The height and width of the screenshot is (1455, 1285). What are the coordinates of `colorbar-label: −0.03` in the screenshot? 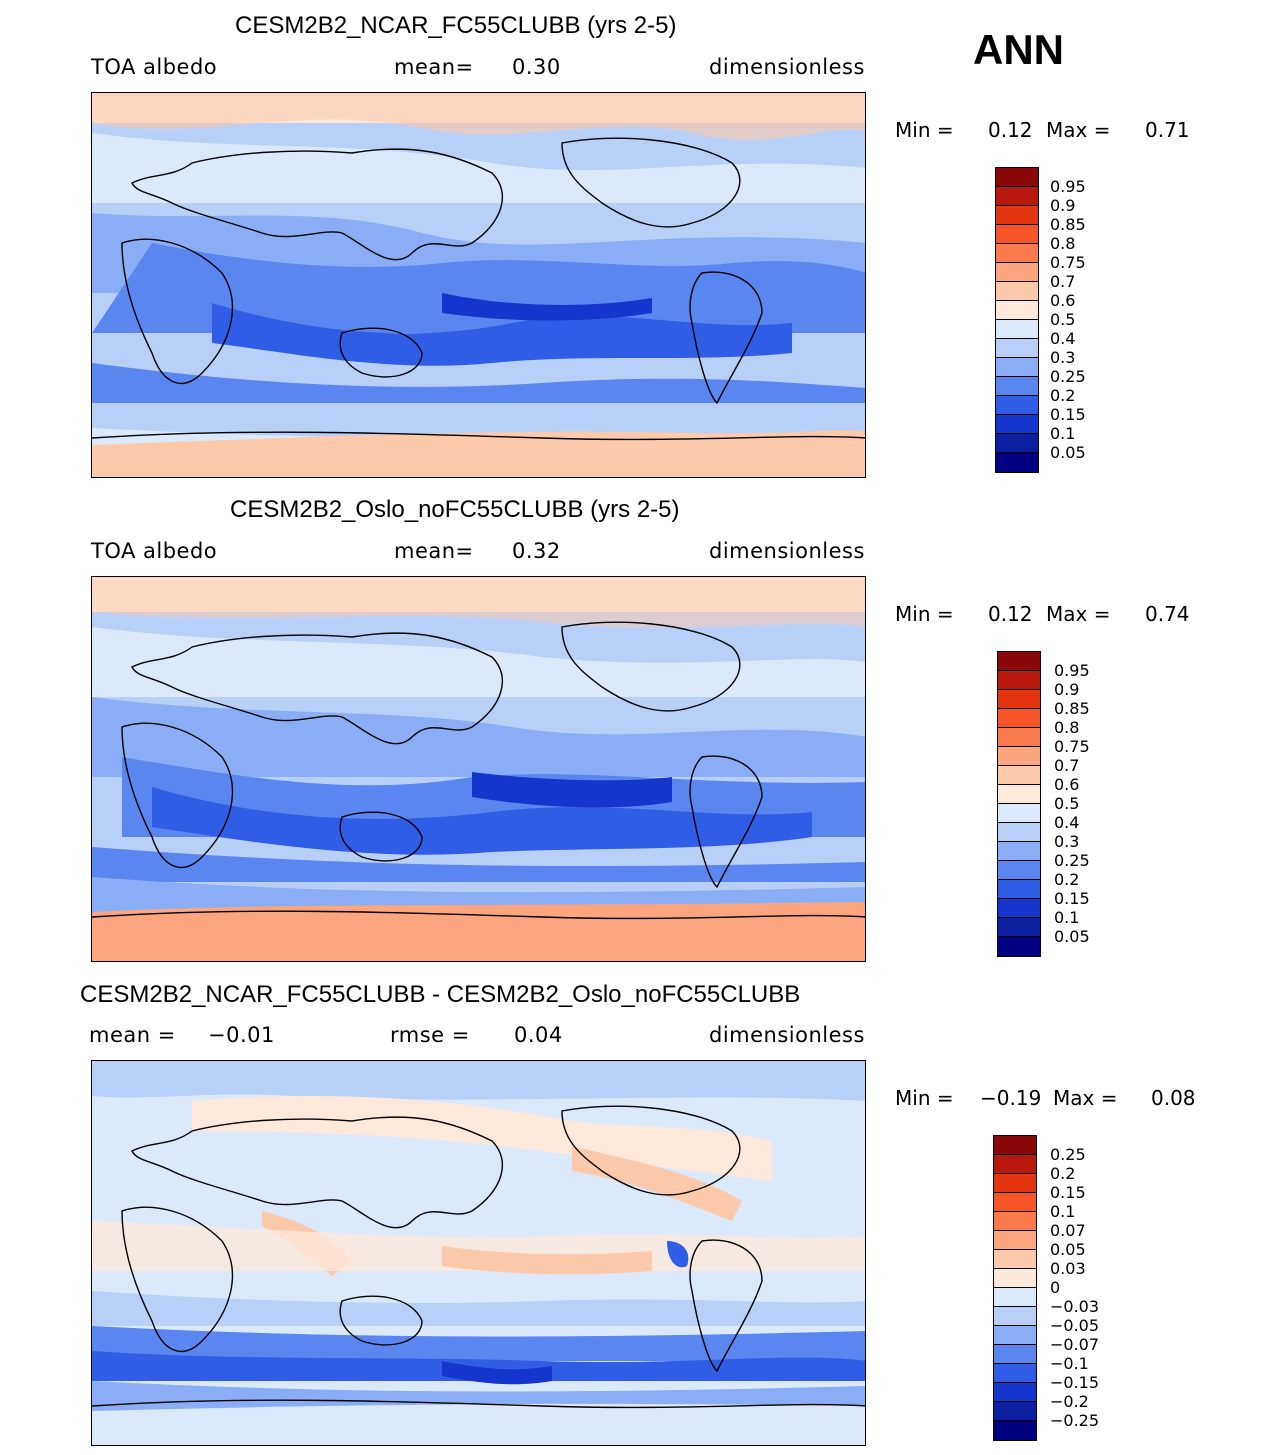 It's located at (1075, 1306).